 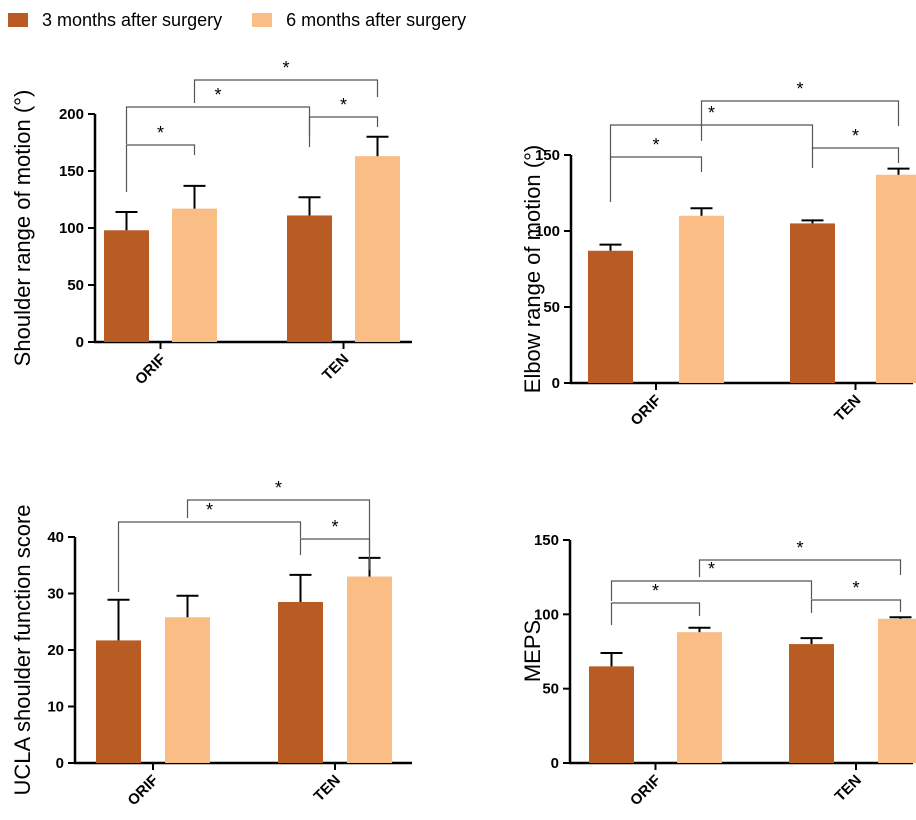 I want to click on legend-swatch-3-months, so click(x=18, y=20).